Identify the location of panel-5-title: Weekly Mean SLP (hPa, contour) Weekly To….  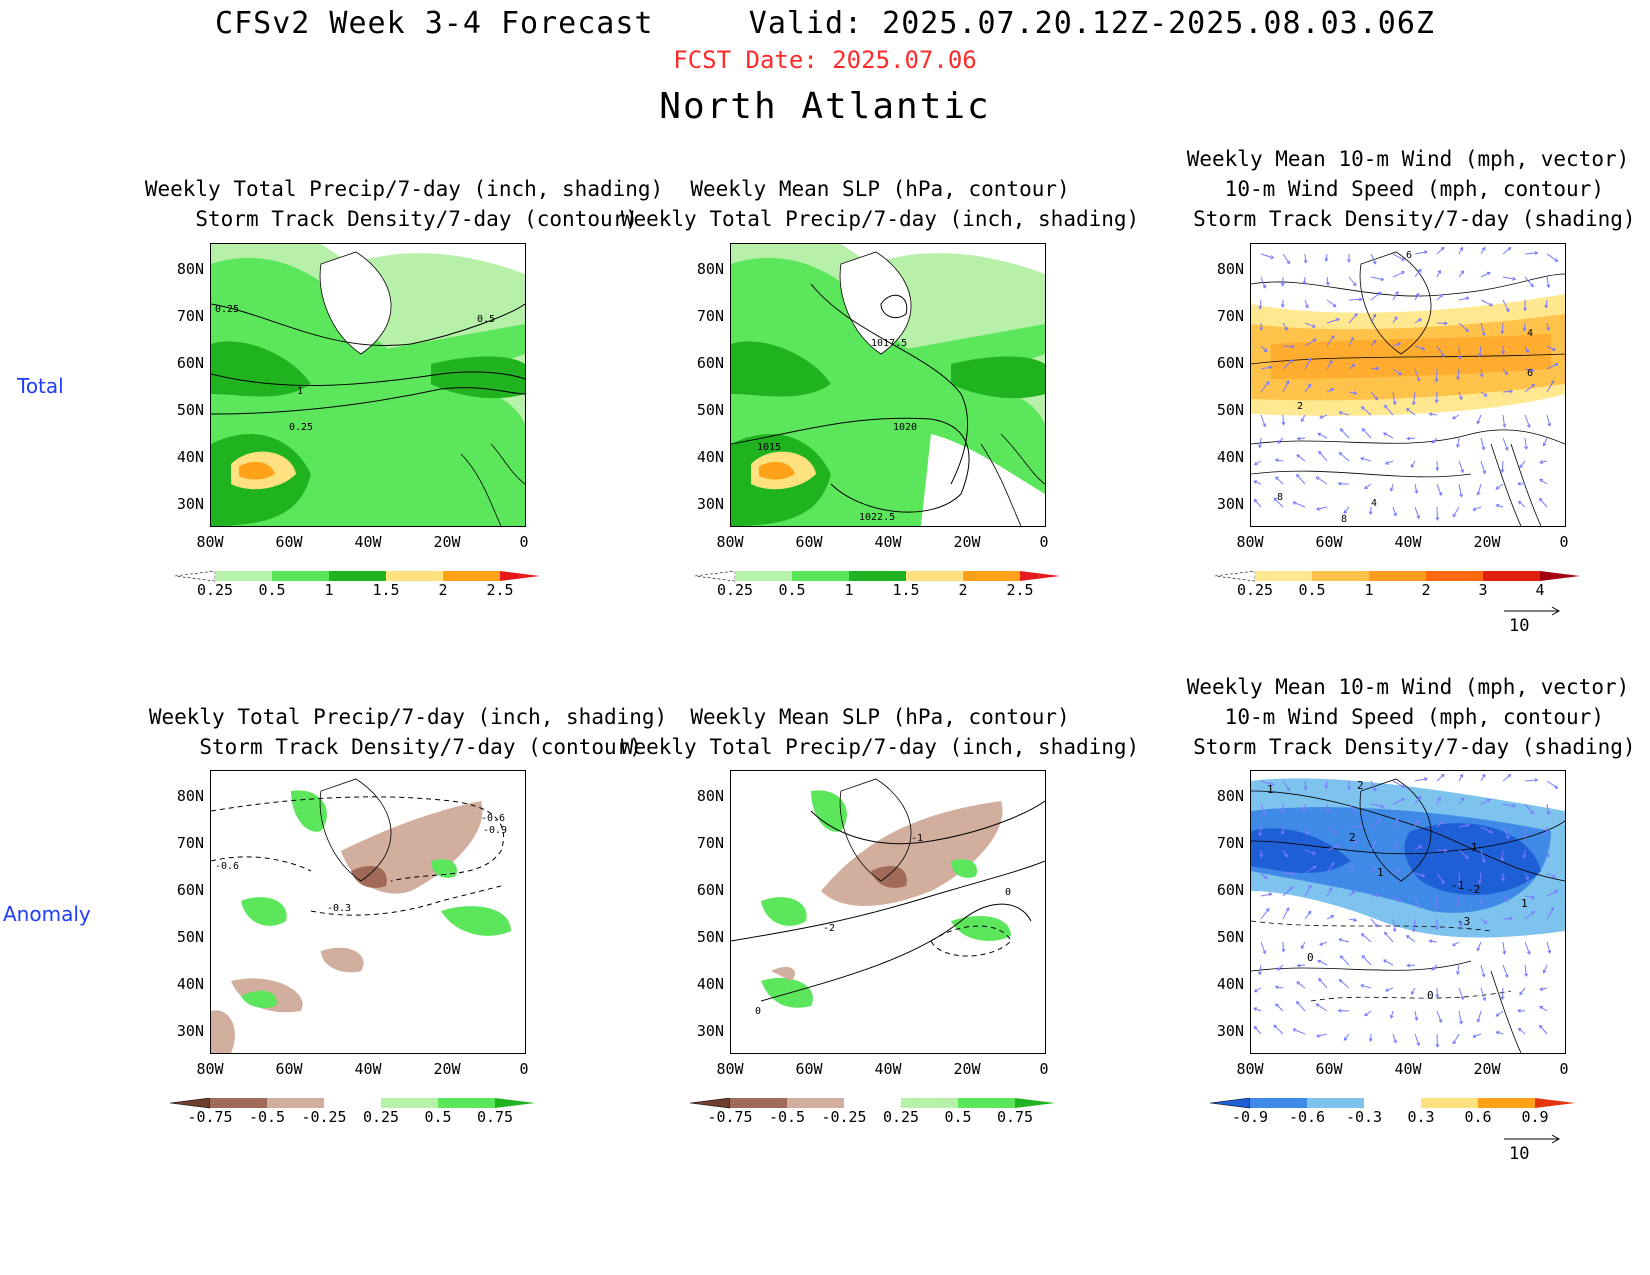
(880, 732).